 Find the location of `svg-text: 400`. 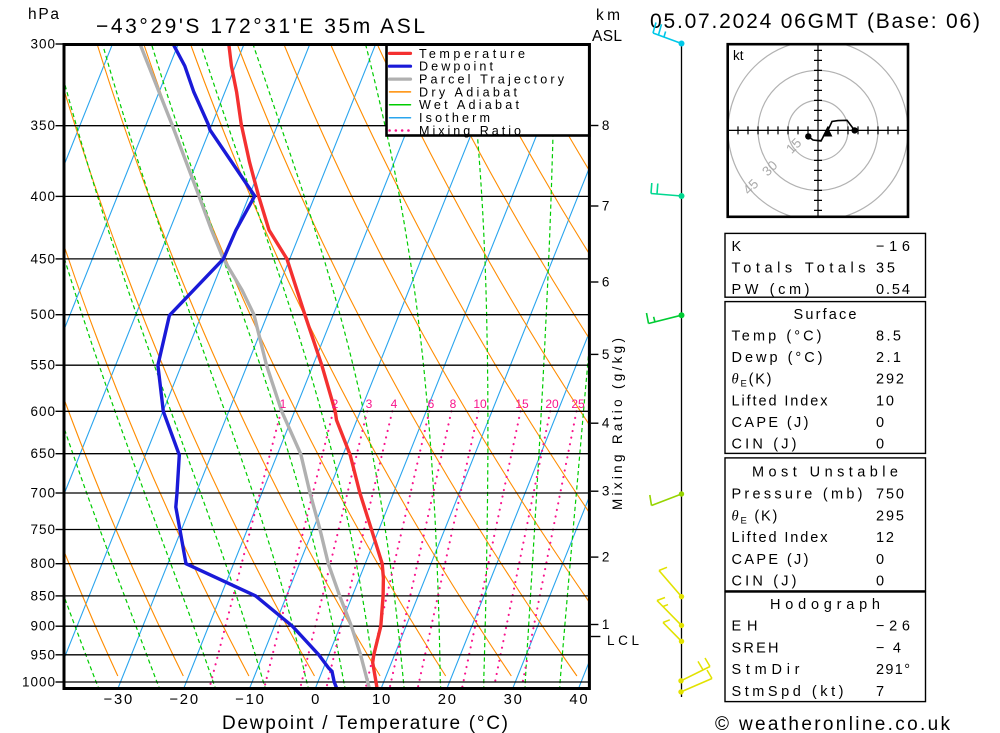

svg-text: 400 is located at coordinates (43, 196).